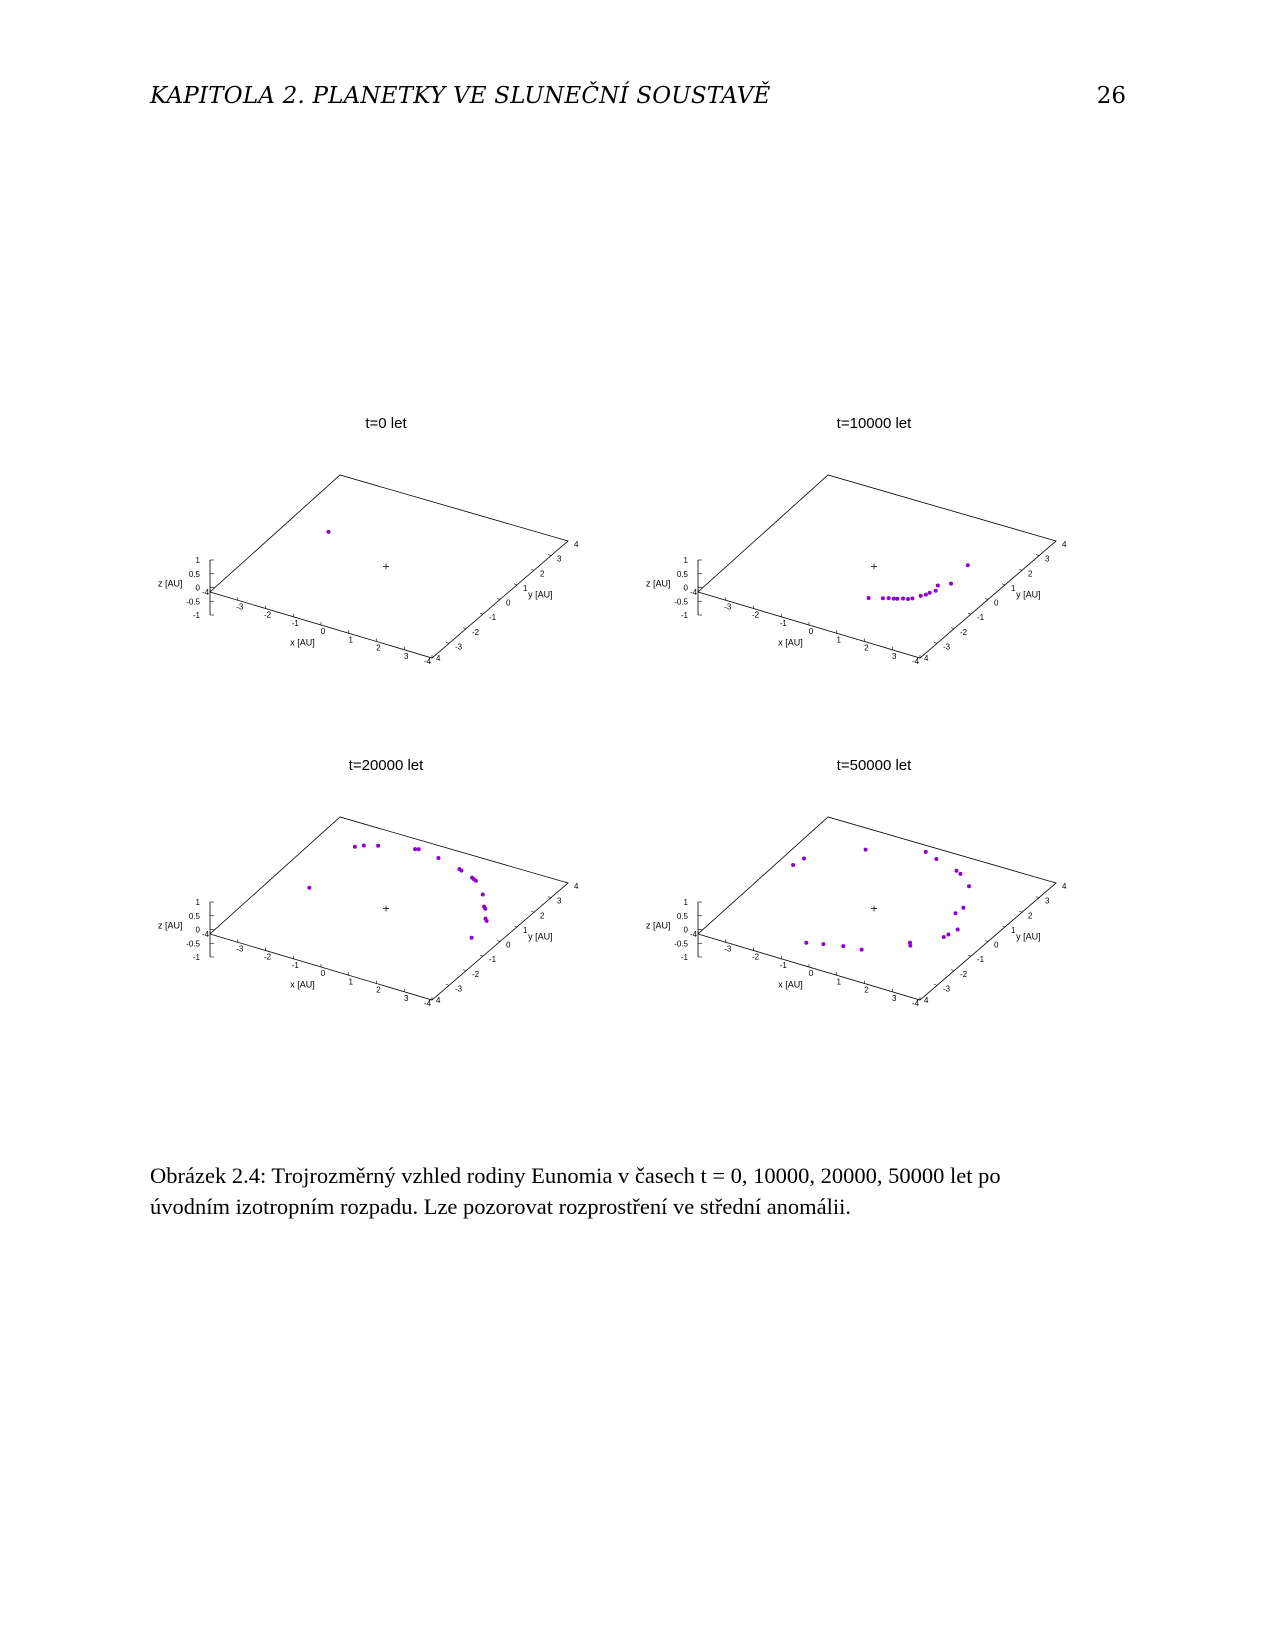 Image resolution: width=1275 pixels, height=1651 pixels. I want to click on y-axis-label: y [AU], so click(540, 594).